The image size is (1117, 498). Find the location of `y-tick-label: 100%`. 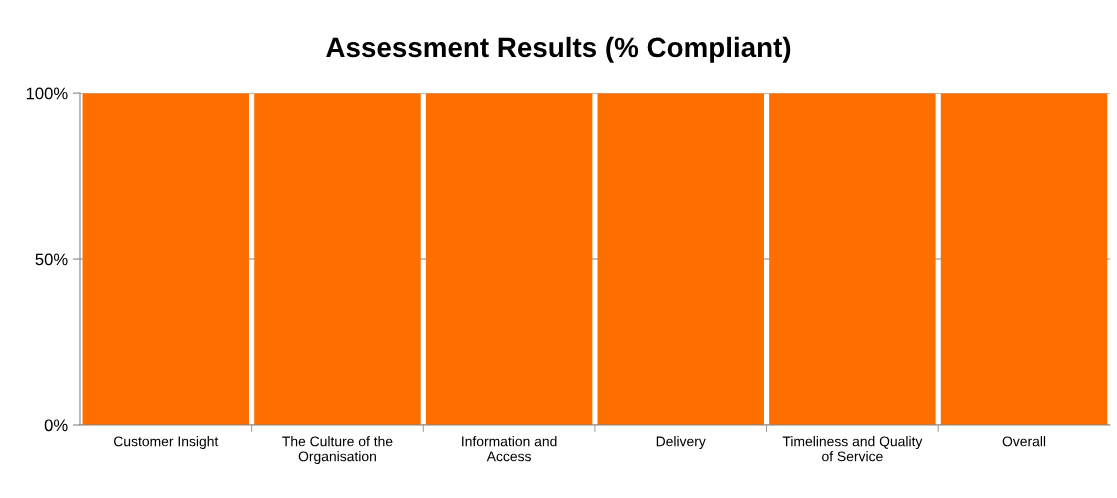

y-tick-label: 100% is located at coordinates (47, 93).